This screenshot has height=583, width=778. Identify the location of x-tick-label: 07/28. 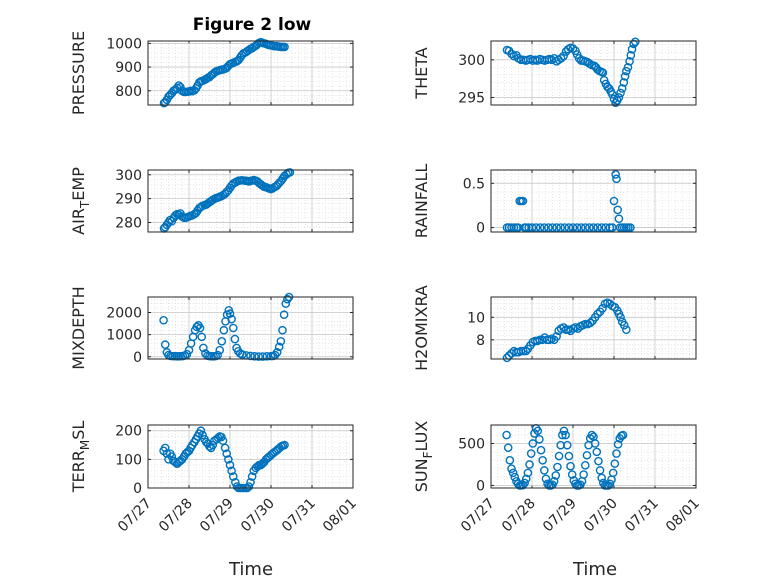
(176, 516).